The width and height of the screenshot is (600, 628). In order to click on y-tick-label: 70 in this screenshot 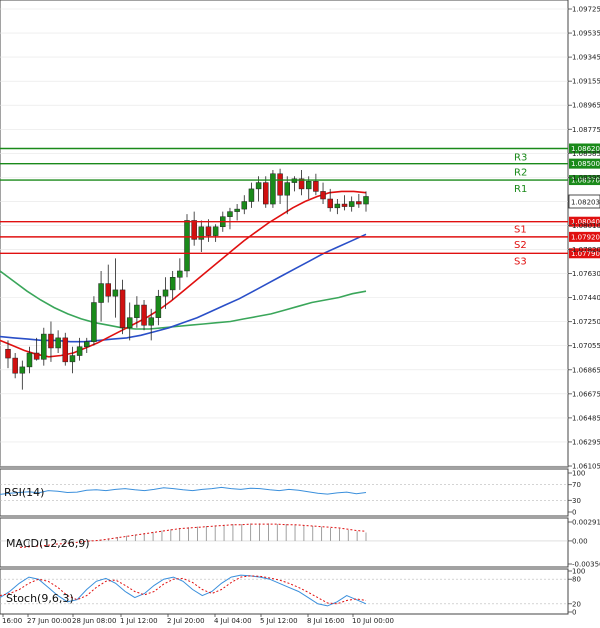, I will do `click(576, 485)`.